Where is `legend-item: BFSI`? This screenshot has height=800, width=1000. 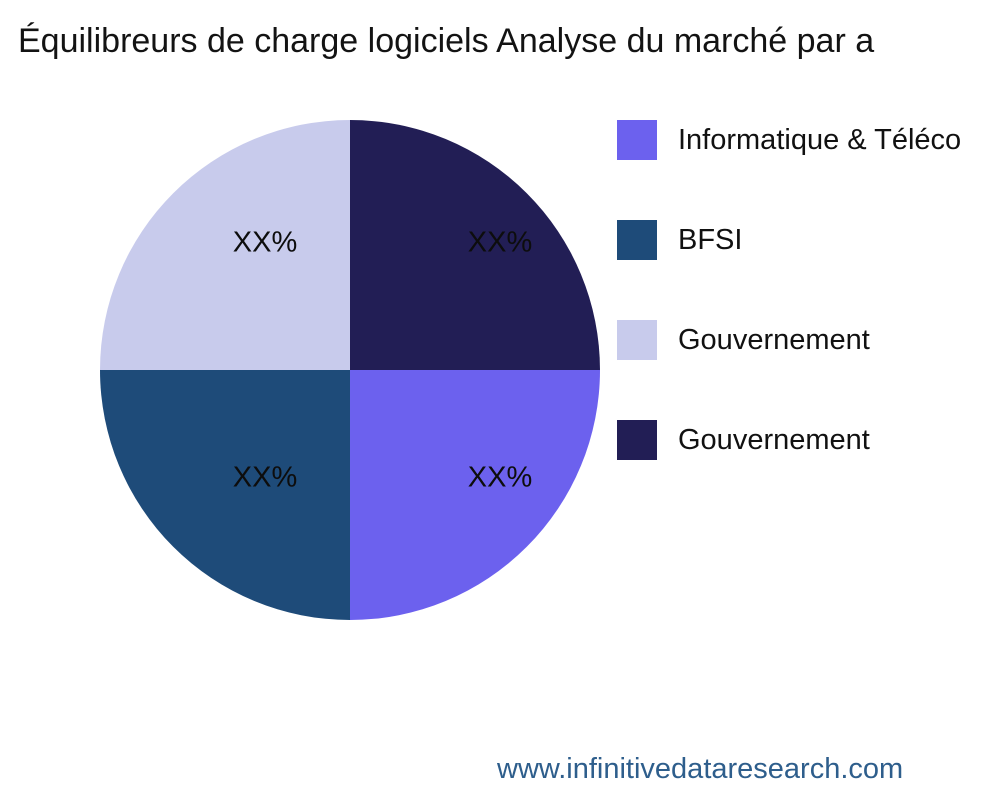
legend-item: BFSI is located at coordinates (679, 240).